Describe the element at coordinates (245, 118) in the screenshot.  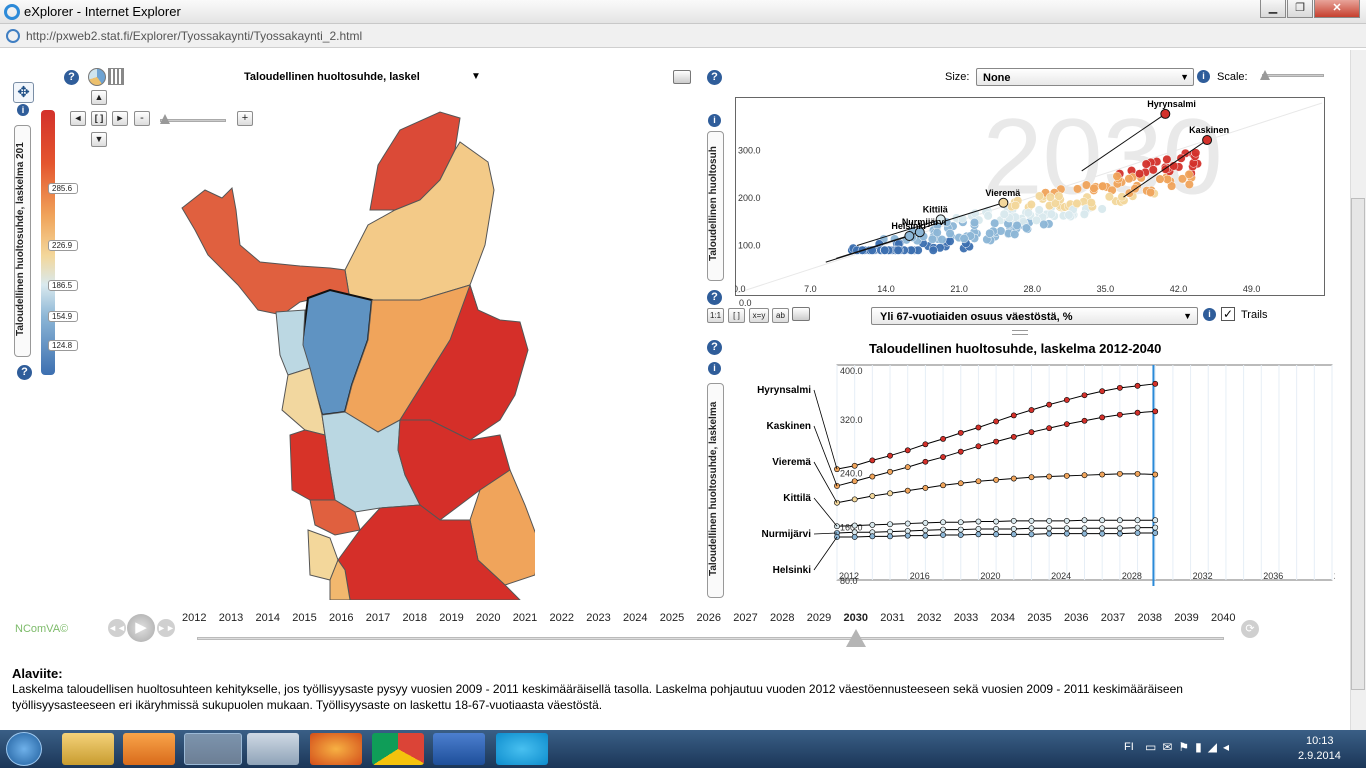
I see `zoom-in-button: +` at that location.